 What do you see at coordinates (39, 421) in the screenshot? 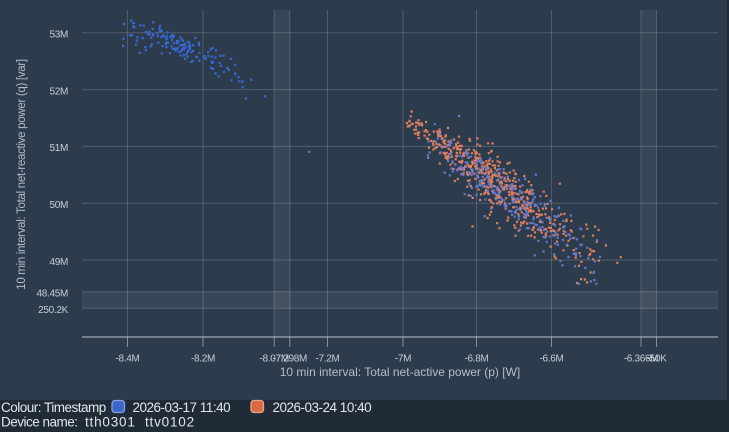
I see `svg-text: Device name:` at bounding box center [39, 421].